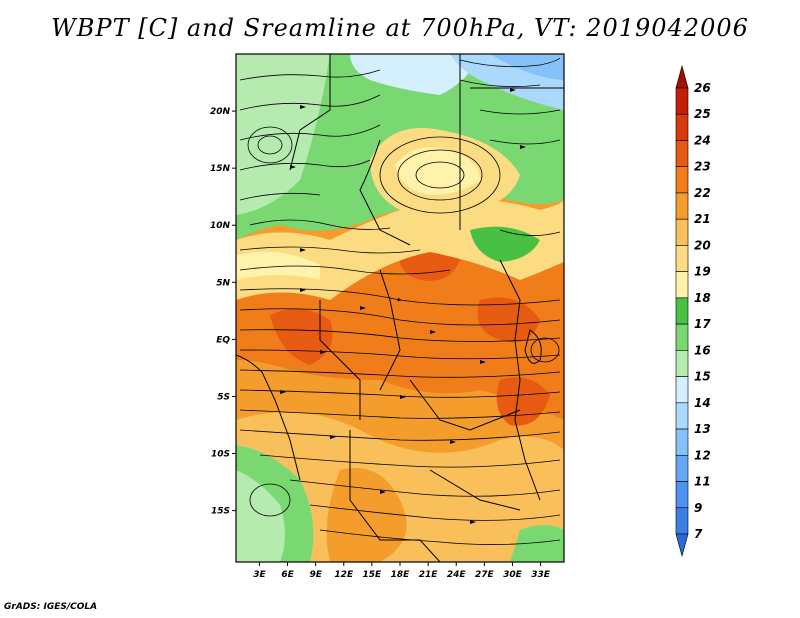  What do you see at coordinates (513, 575) in the screenshot?
I see `lon-label: 30E` at bounding box center [513, 575].